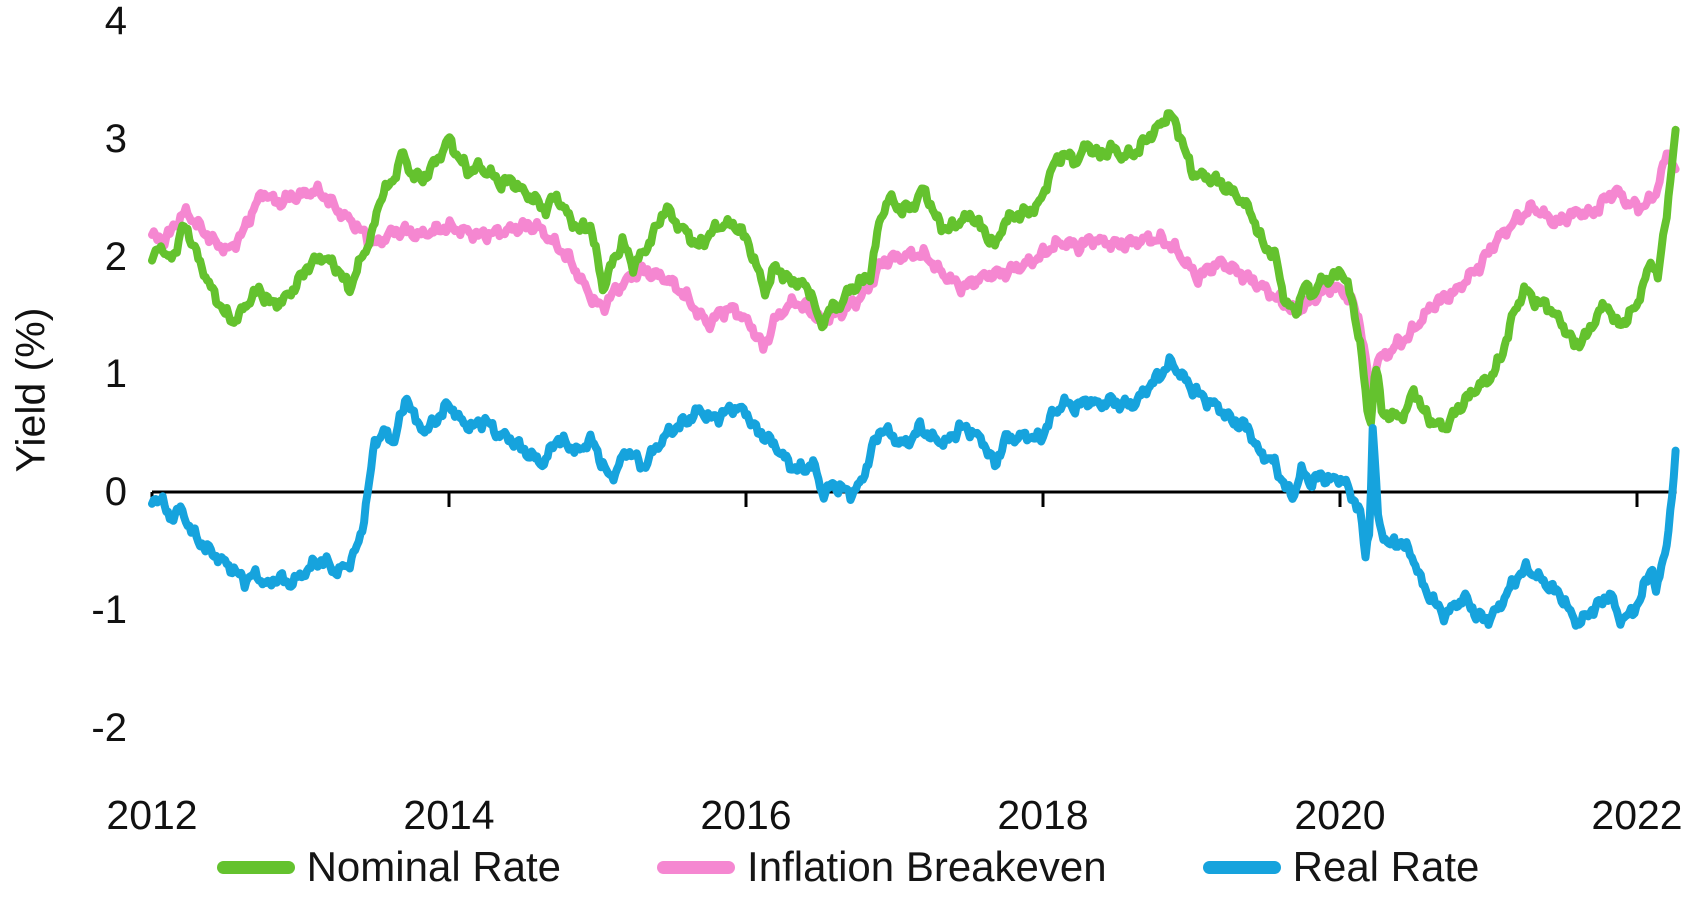  Describe the element at coordinates (115, 138) in the screenshot. I see `y-tick-label: 3` at that location.